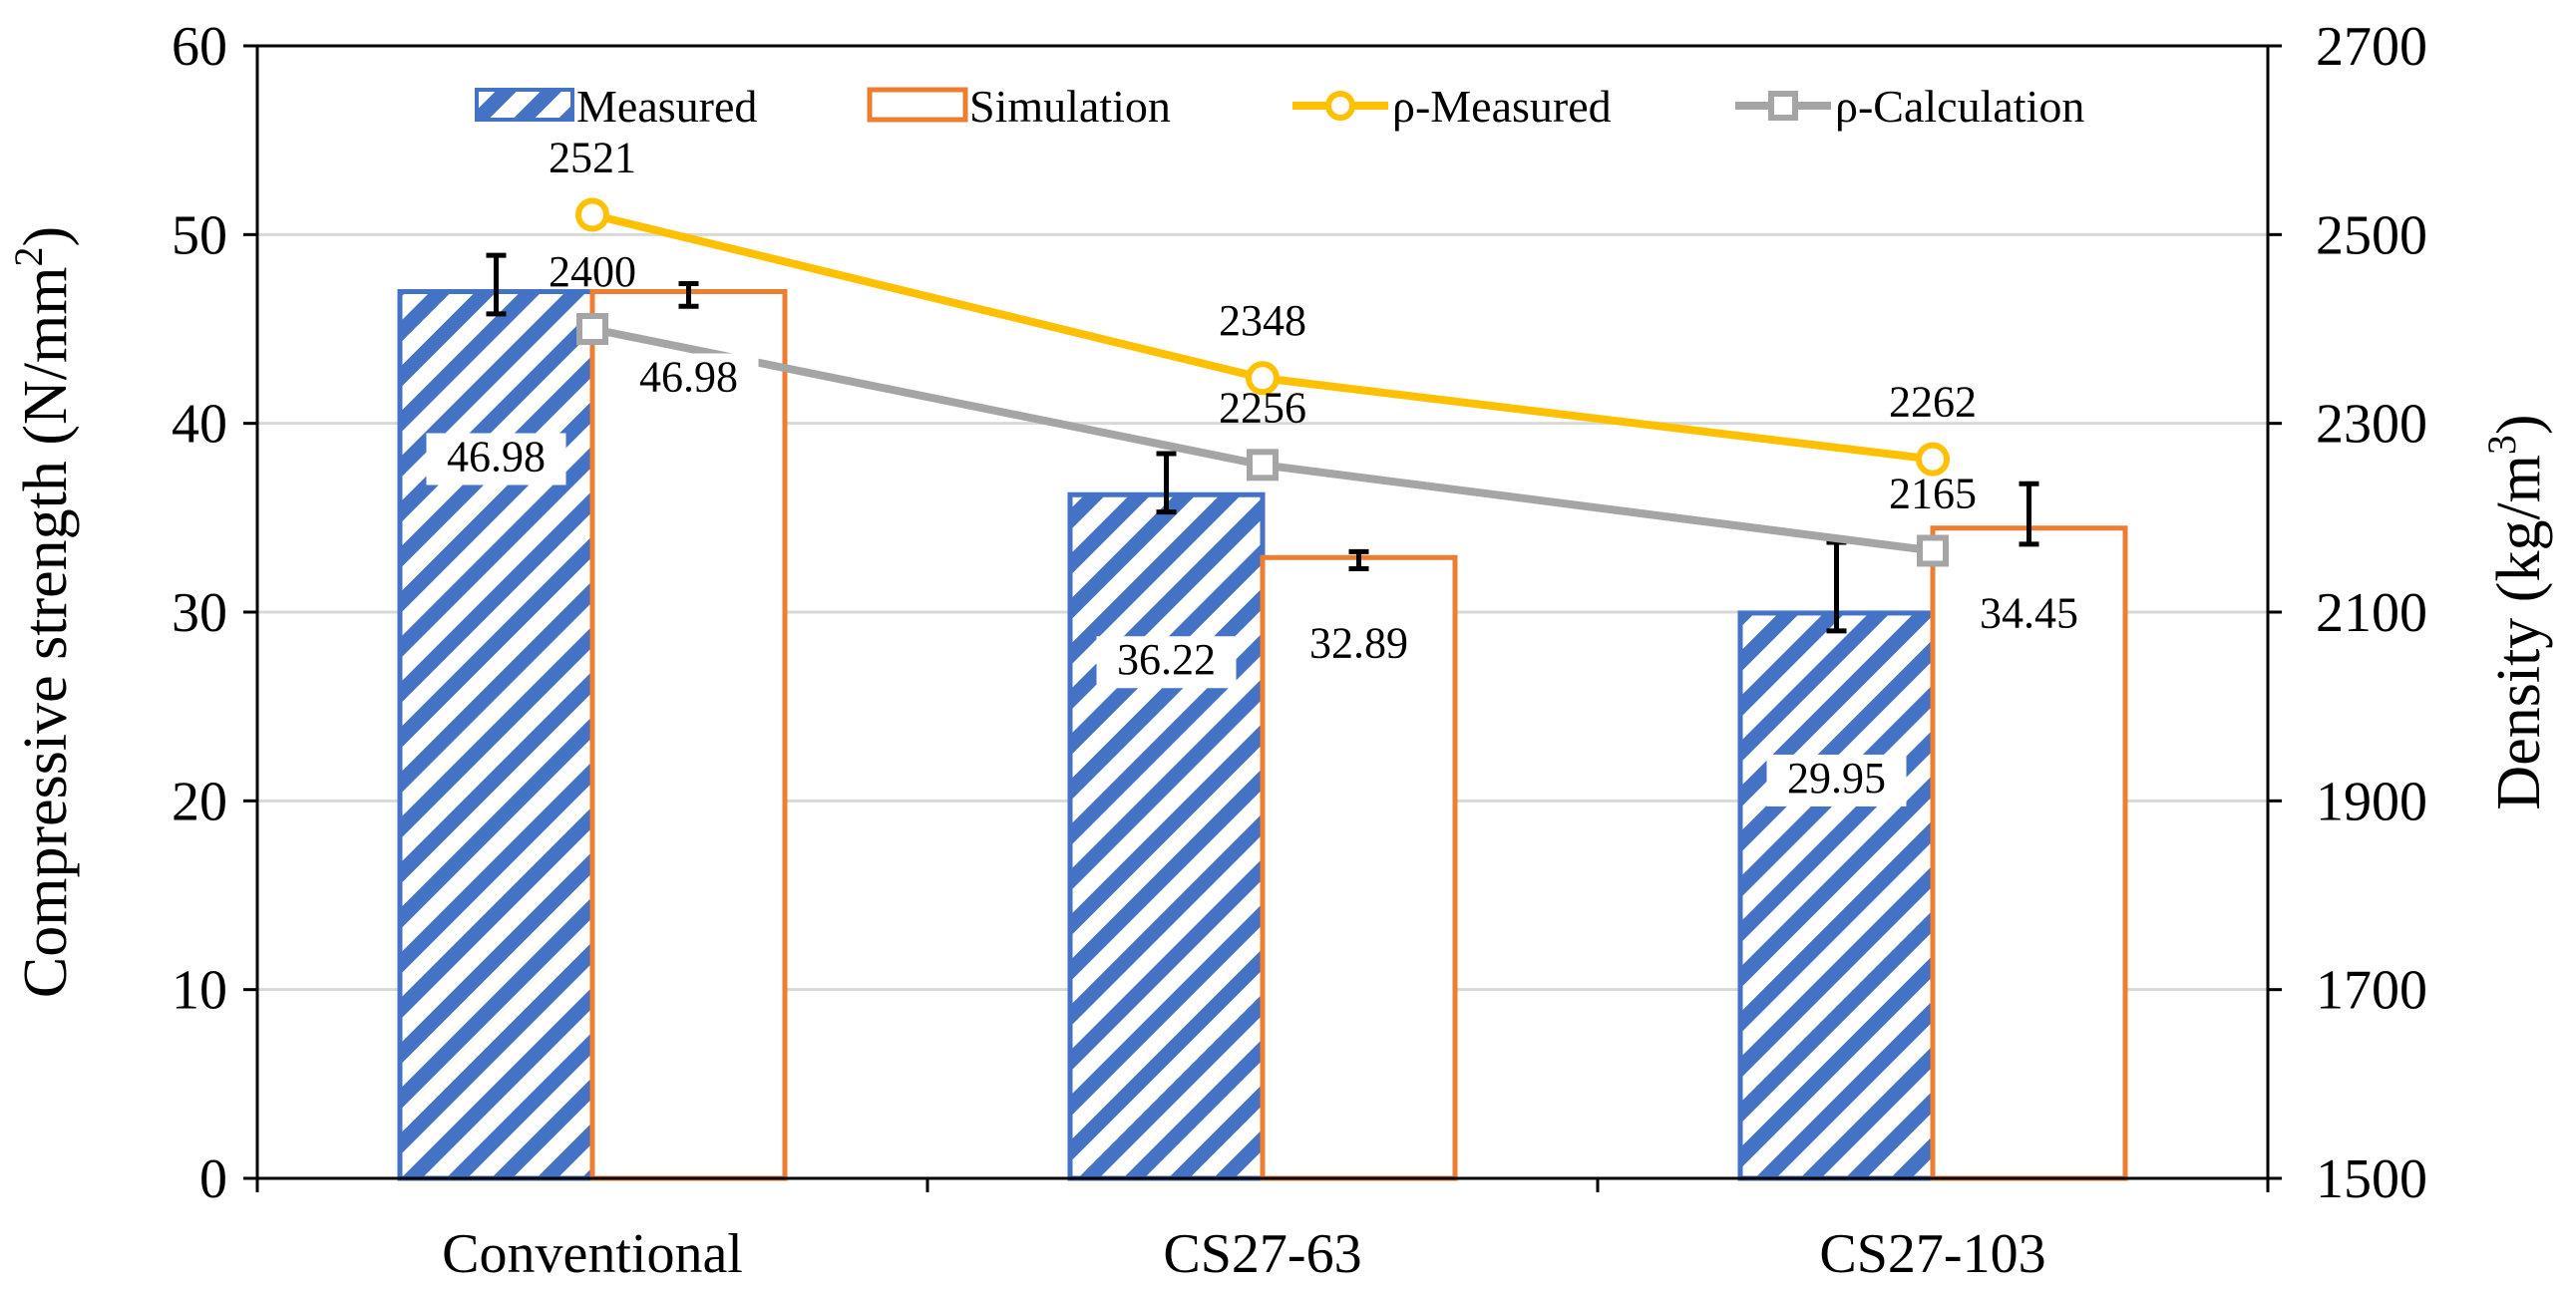  I want to click on right-axis-title-sup: 3, so click(2502, 445).